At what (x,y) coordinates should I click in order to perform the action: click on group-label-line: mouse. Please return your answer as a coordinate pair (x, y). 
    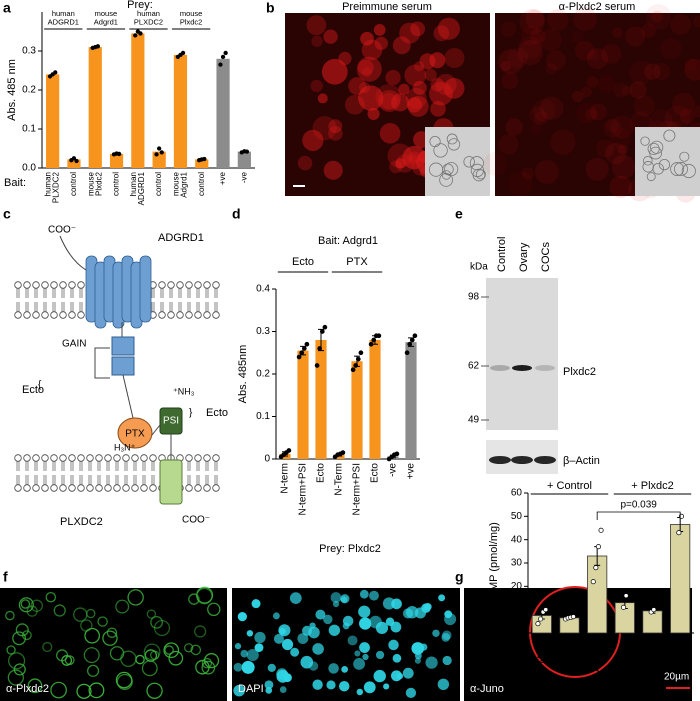
    Looking at the image, I should click on (191, 13).